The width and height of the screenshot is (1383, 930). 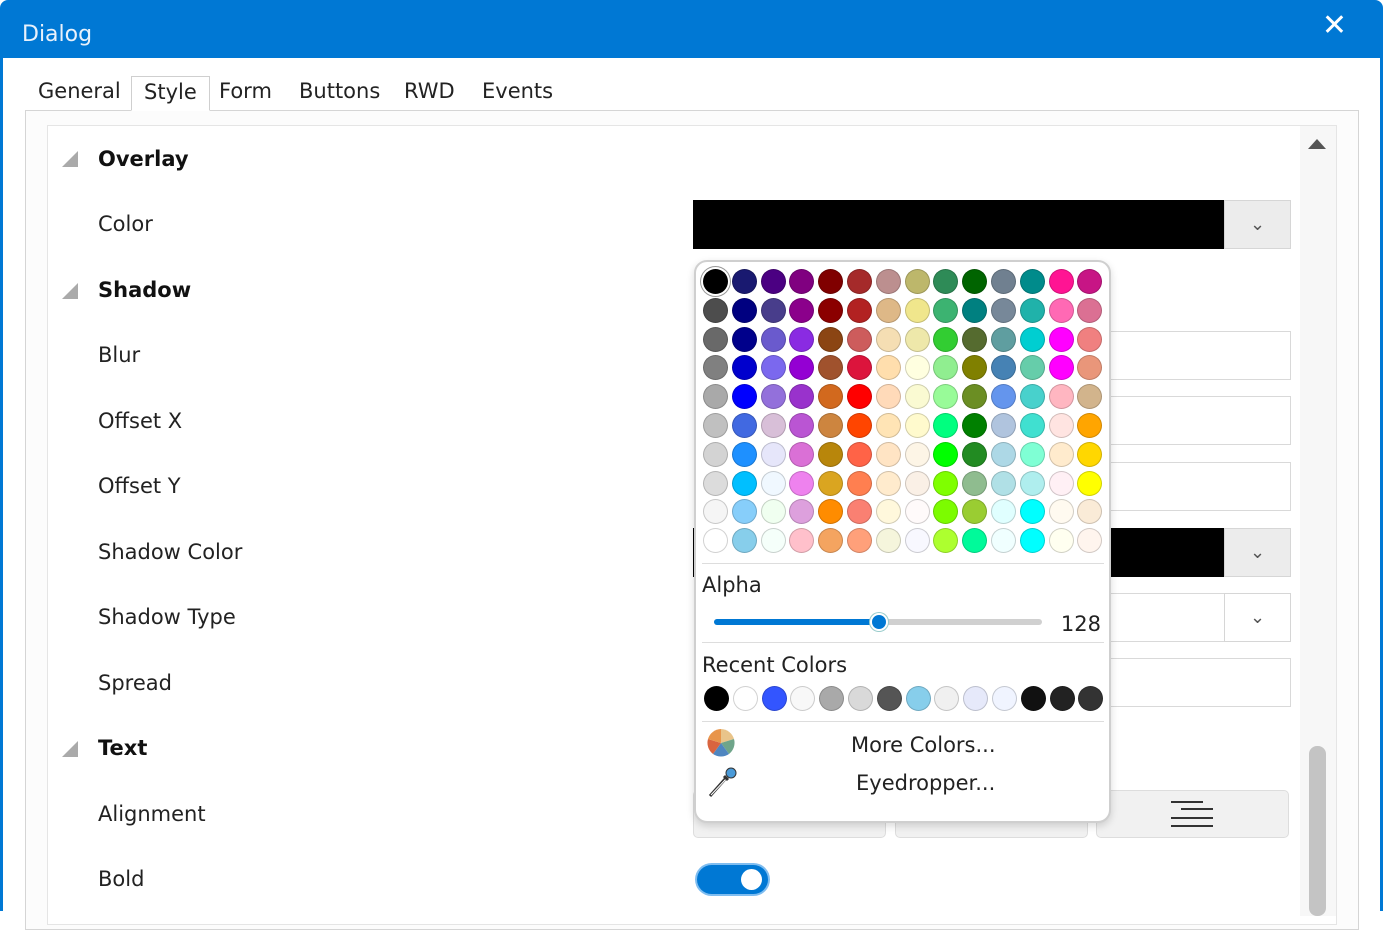 I want to click on overlay-color-swatch, so click(x=959, y=224).